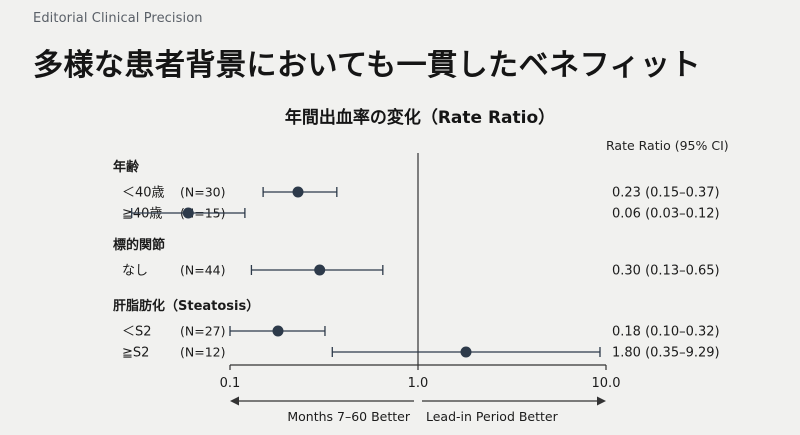 The image size is (800, 435). What do you see at coordinates (420, 118) in the screenshot?
I see `chart-title: 年間出血率の変化（Rate Ratio）` at bounding box center [420, 118].